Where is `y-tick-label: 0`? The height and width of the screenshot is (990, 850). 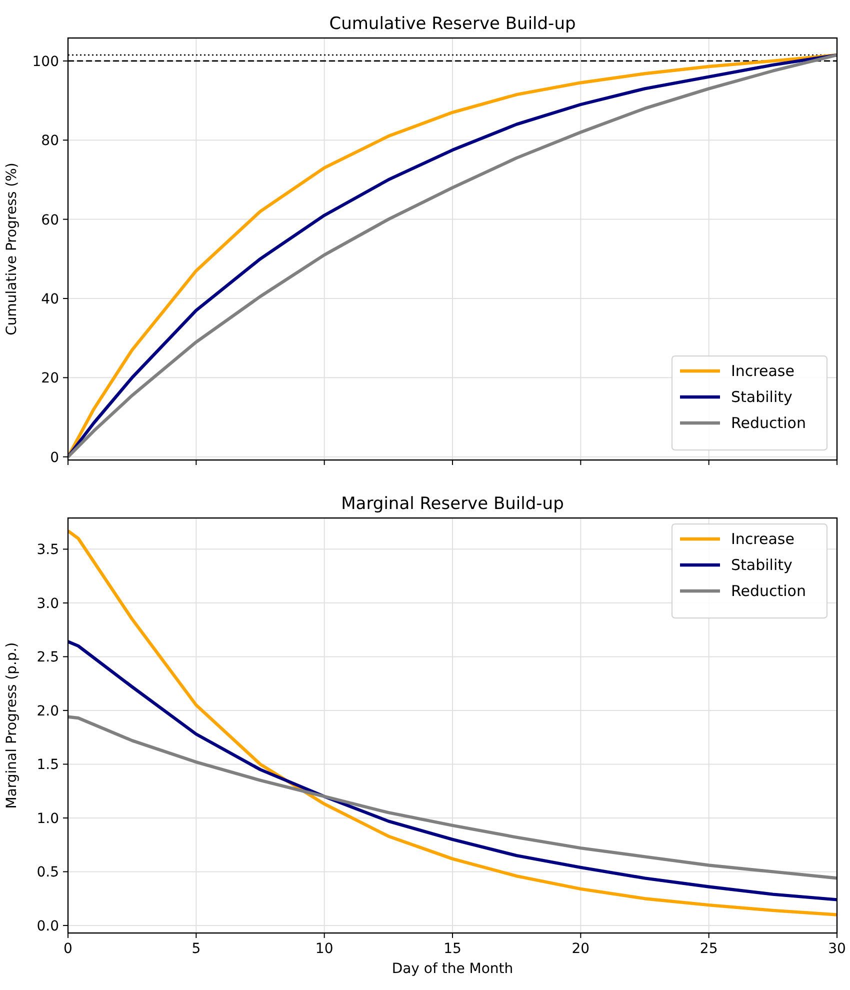
y-tick-label: 0 is located at coordinates (54, 458).